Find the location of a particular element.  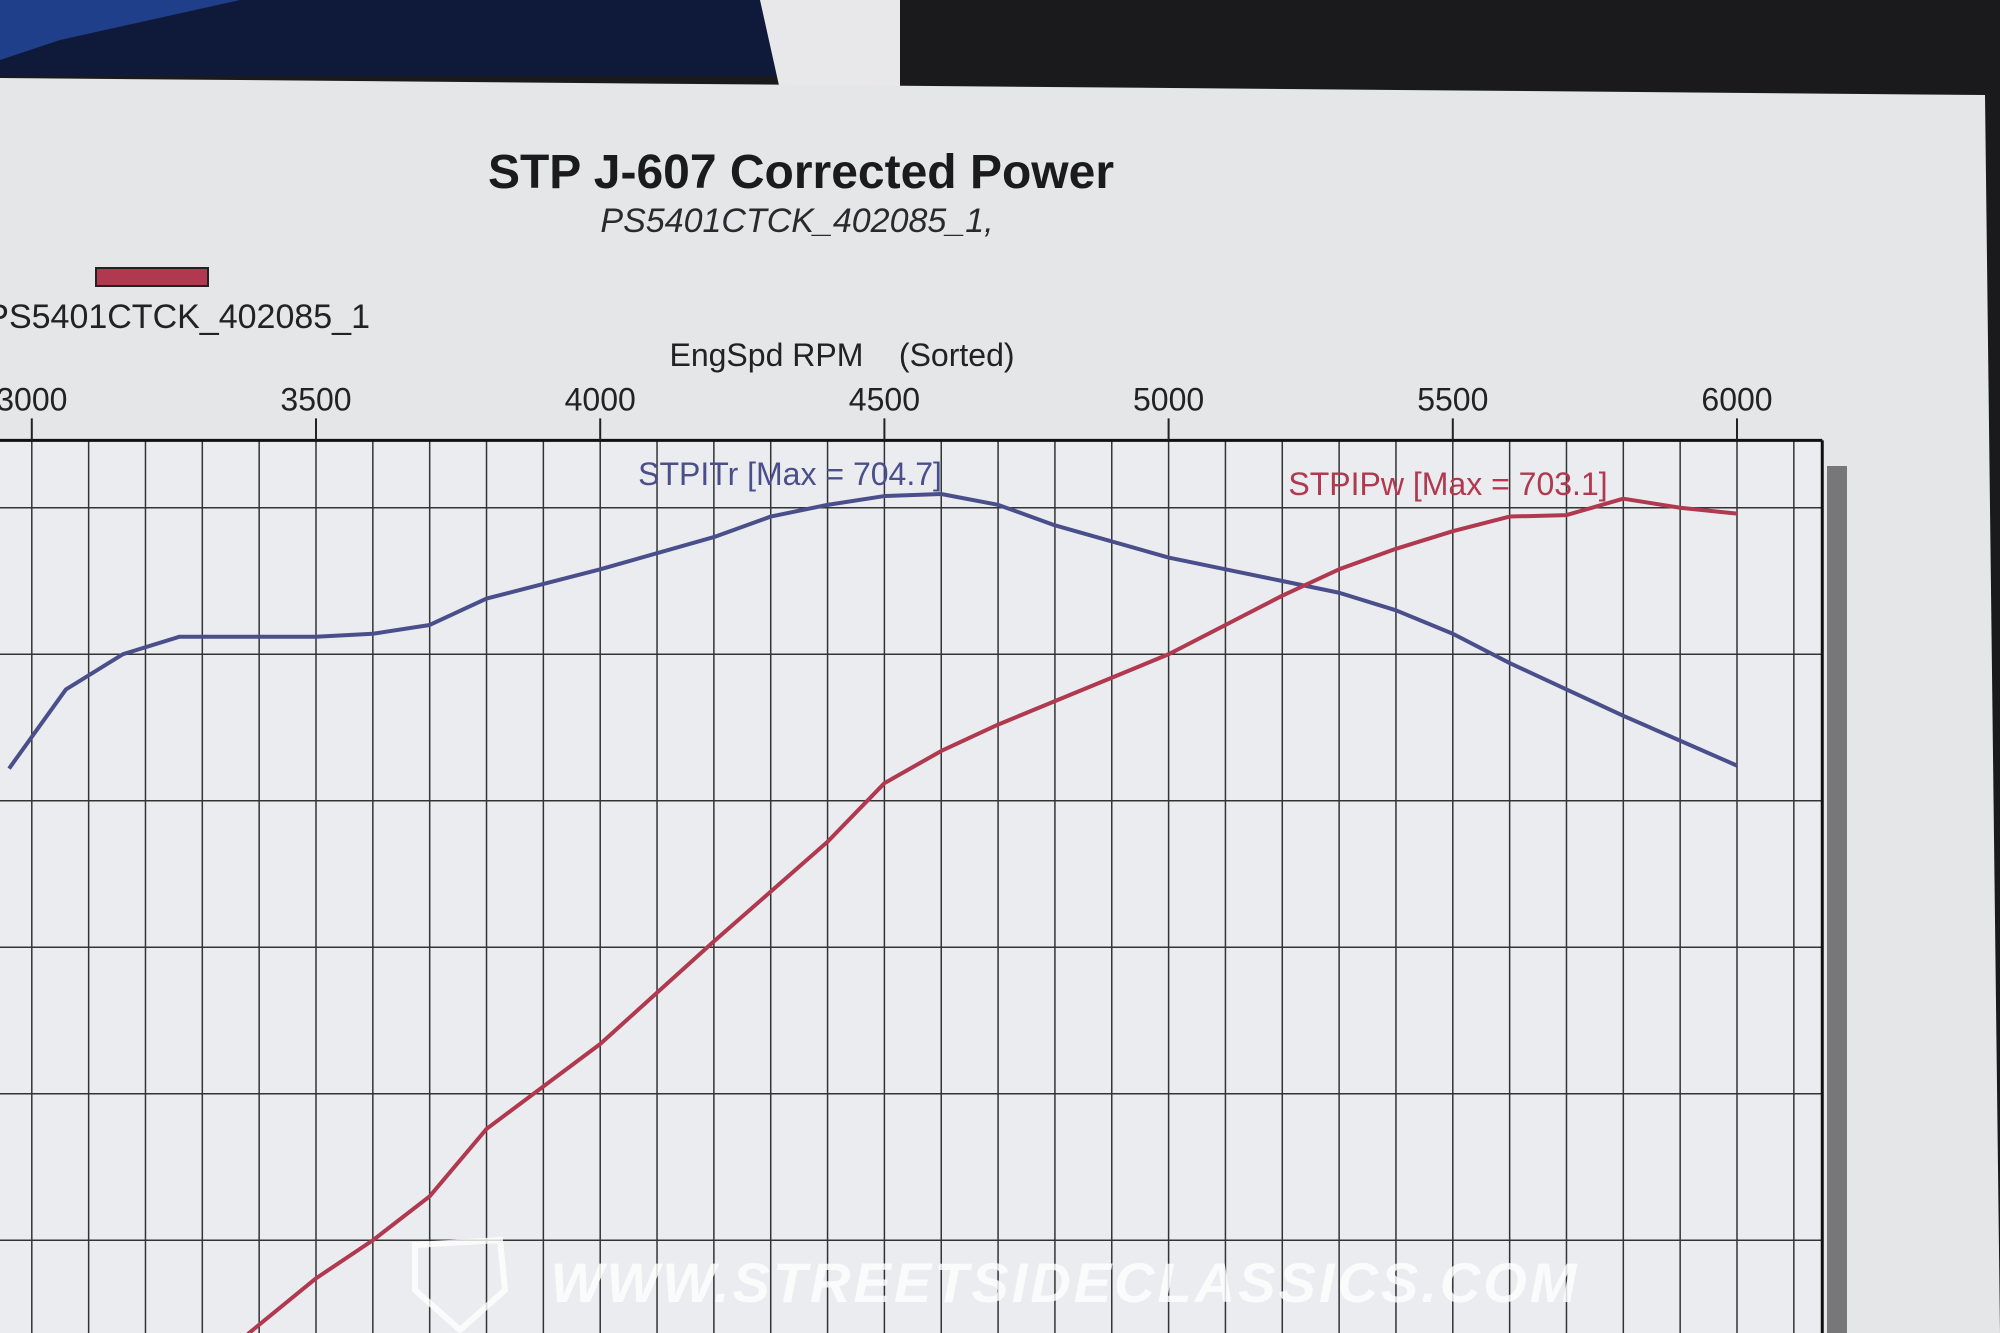

legend-swatch is located at coordinates (152, 277).